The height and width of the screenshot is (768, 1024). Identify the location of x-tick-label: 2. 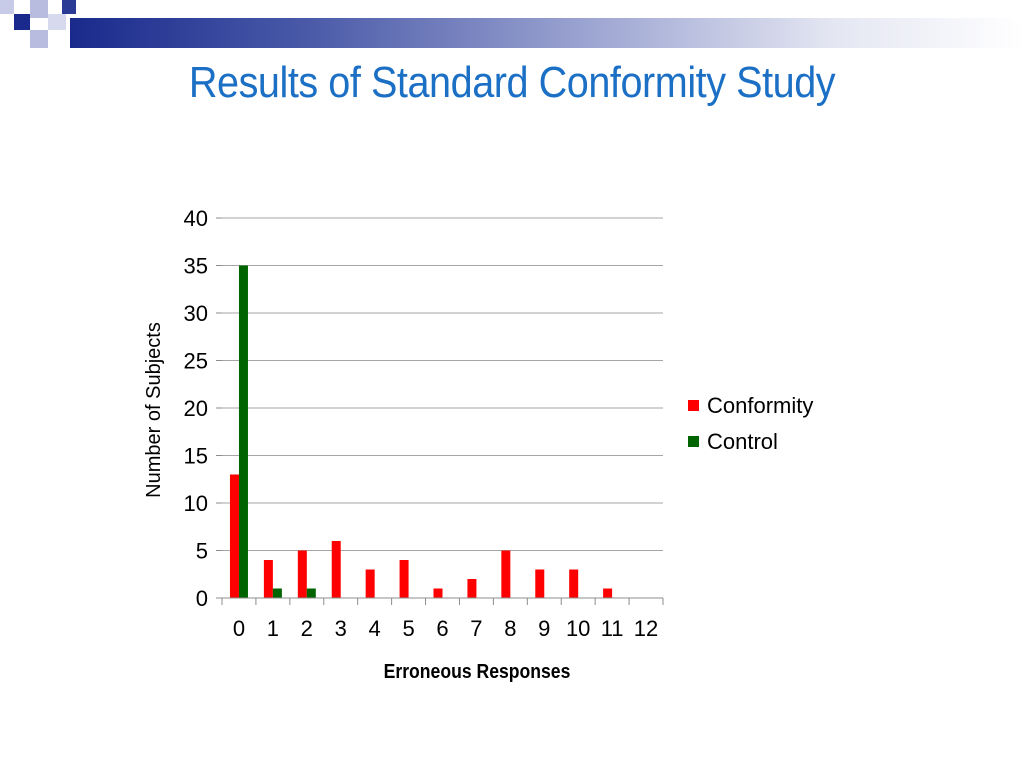
(307, 628).